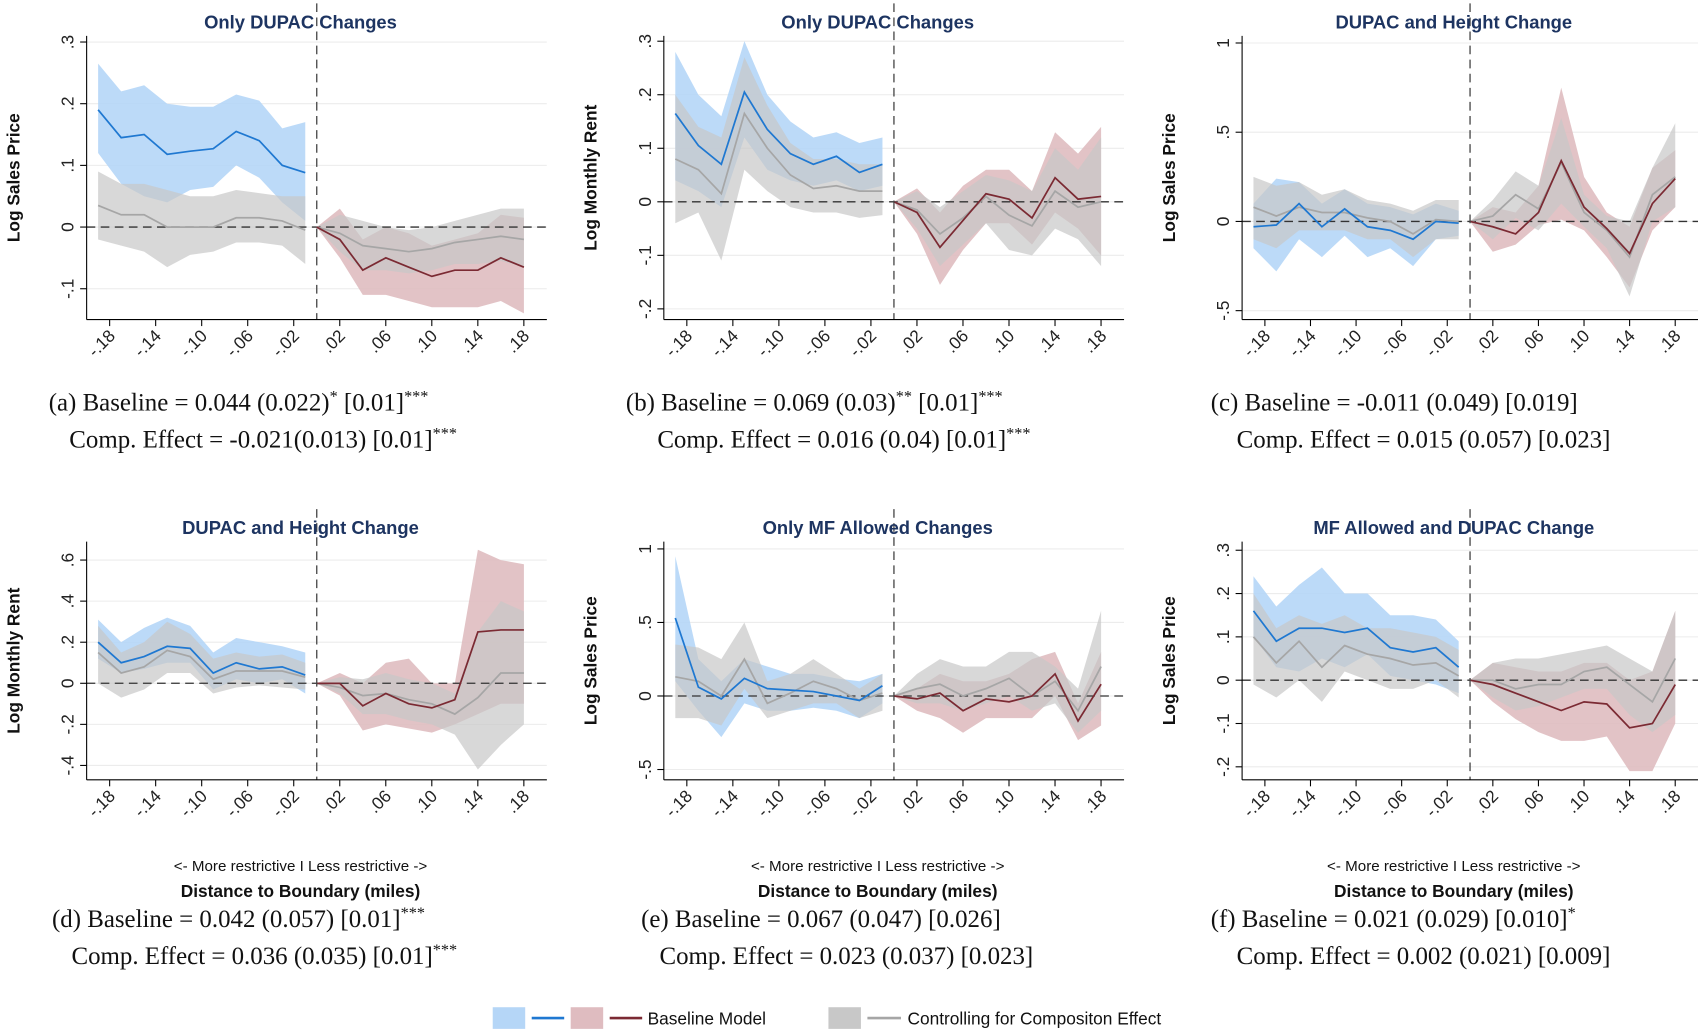 The image size is (1698, 1034). I want to click on caption: (a) Baseline = 0.044 (0.022)* [0.01]***, so click(239, 402).